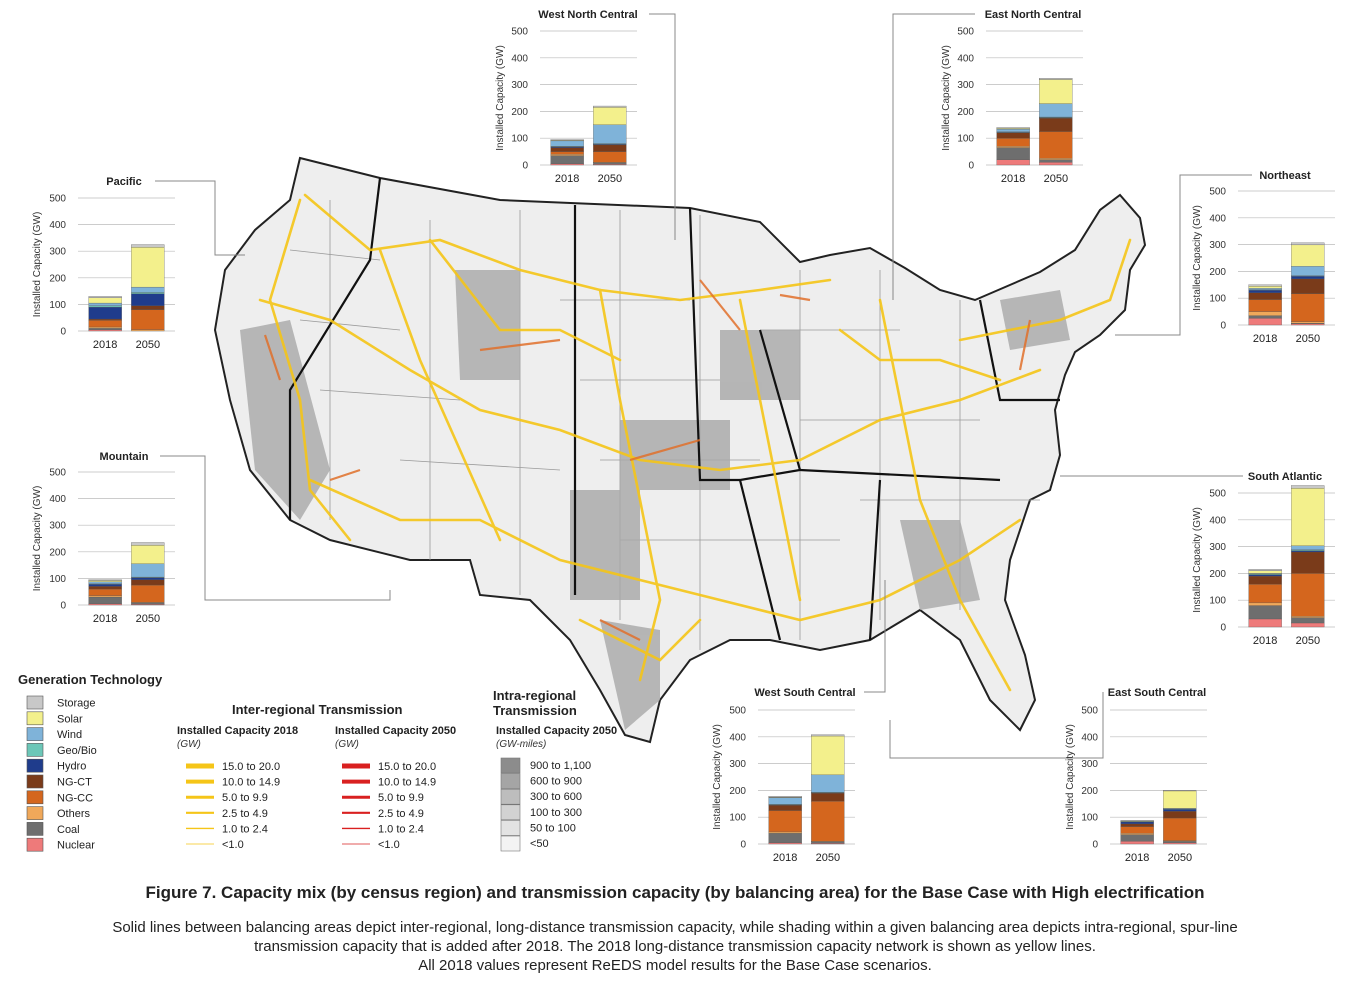 The width and height of the screenshot is (1350, 986). I want to click on legend-label-ng-cc: NG-CC, so click(75, 798).